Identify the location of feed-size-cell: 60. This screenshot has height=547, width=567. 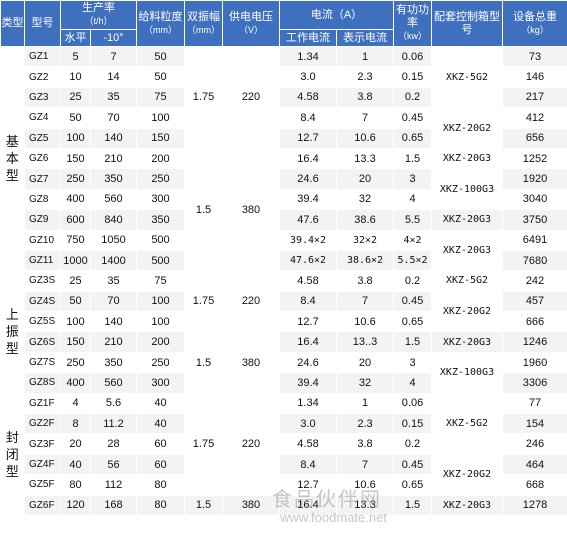
(160, 444).